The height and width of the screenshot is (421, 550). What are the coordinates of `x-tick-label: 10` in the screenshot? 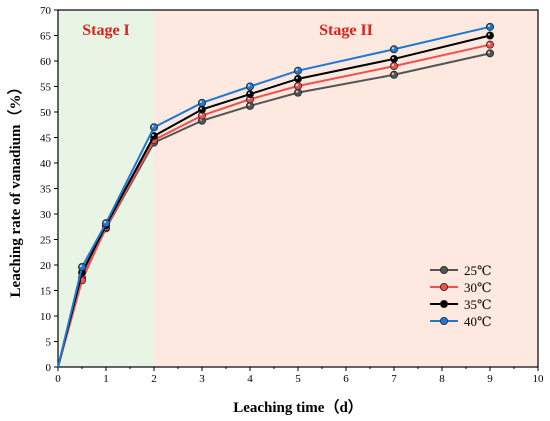 It's located at (539, 379).